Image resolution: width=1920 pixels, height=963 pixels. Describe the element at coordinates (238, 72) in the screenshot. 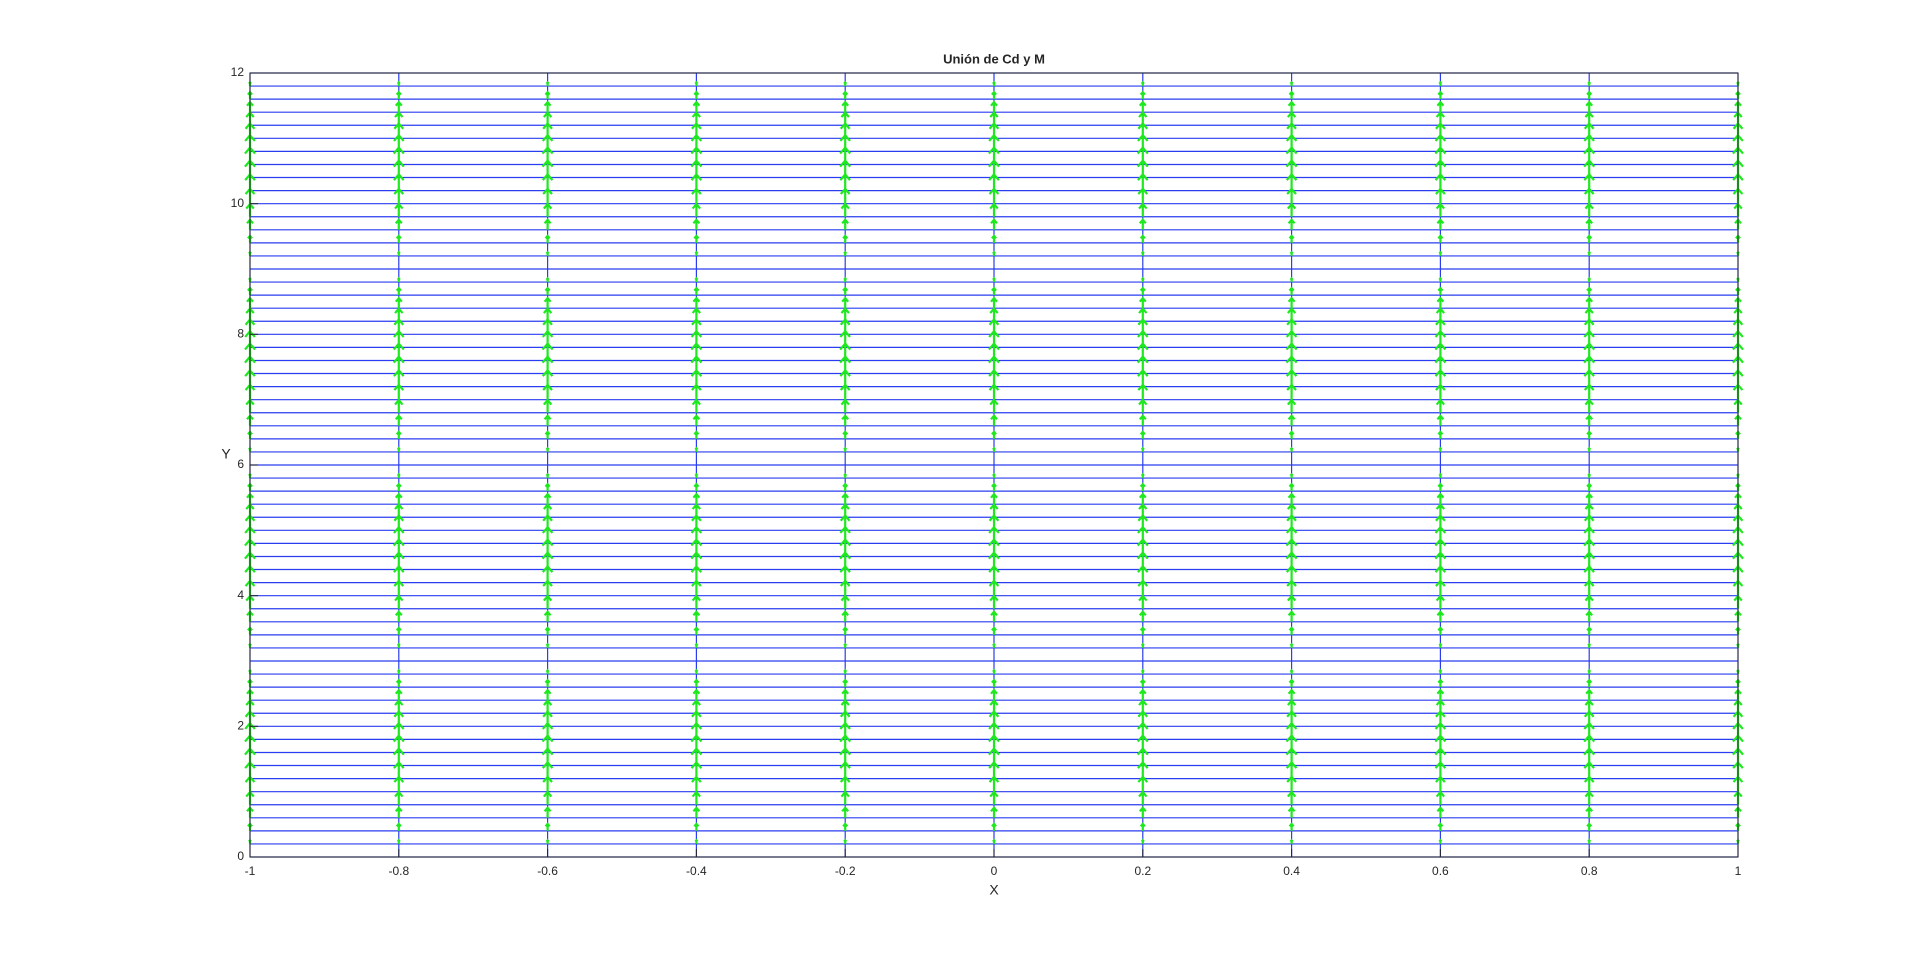

I see `y-tick-label: 12` at that location.